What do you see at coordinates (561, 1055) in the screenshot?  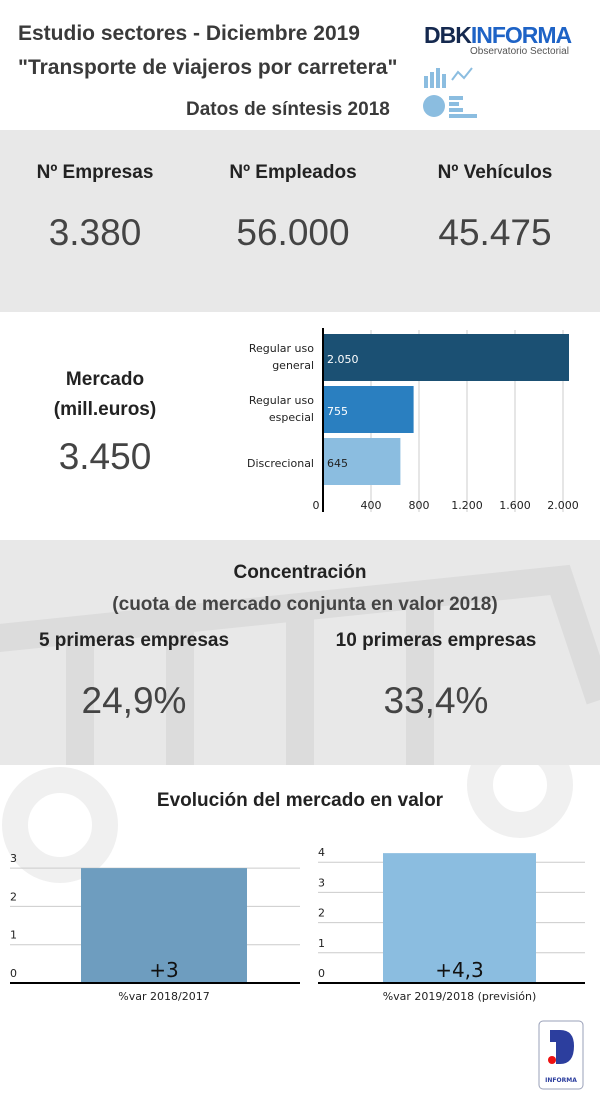 I see `informa-badge-icon: INFORMA` at bounding box center [561, 1055].